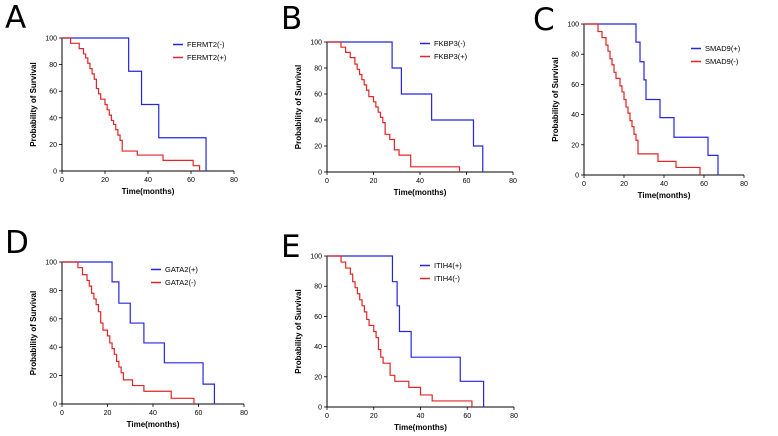  I want to click on panel-letter: E, so click(291, 247).